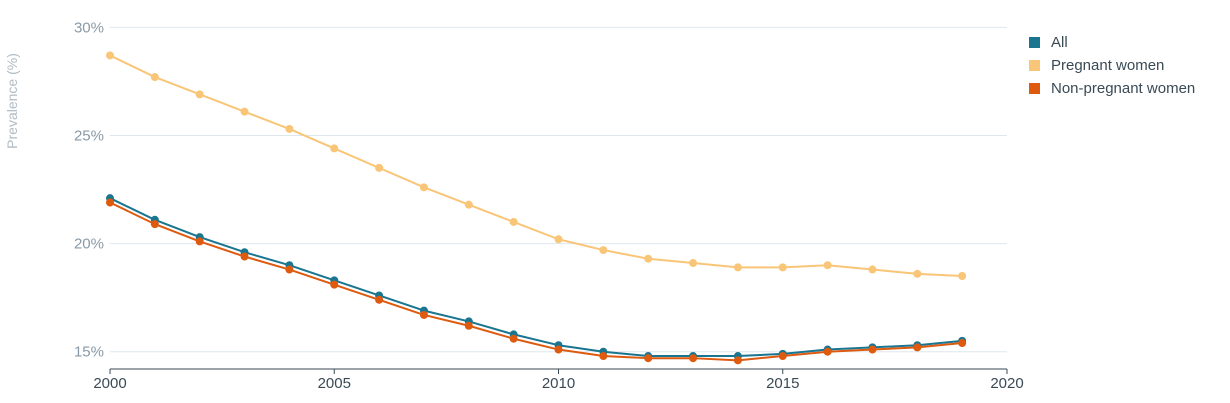 Image resolution: width=1230 pixels, height=403 pixels. What do you see at coordinates (89, 189) in the screenshot?
I see `y-axis-ticks: 15% 20% 25% 30%` at bounding box center [89, 189].